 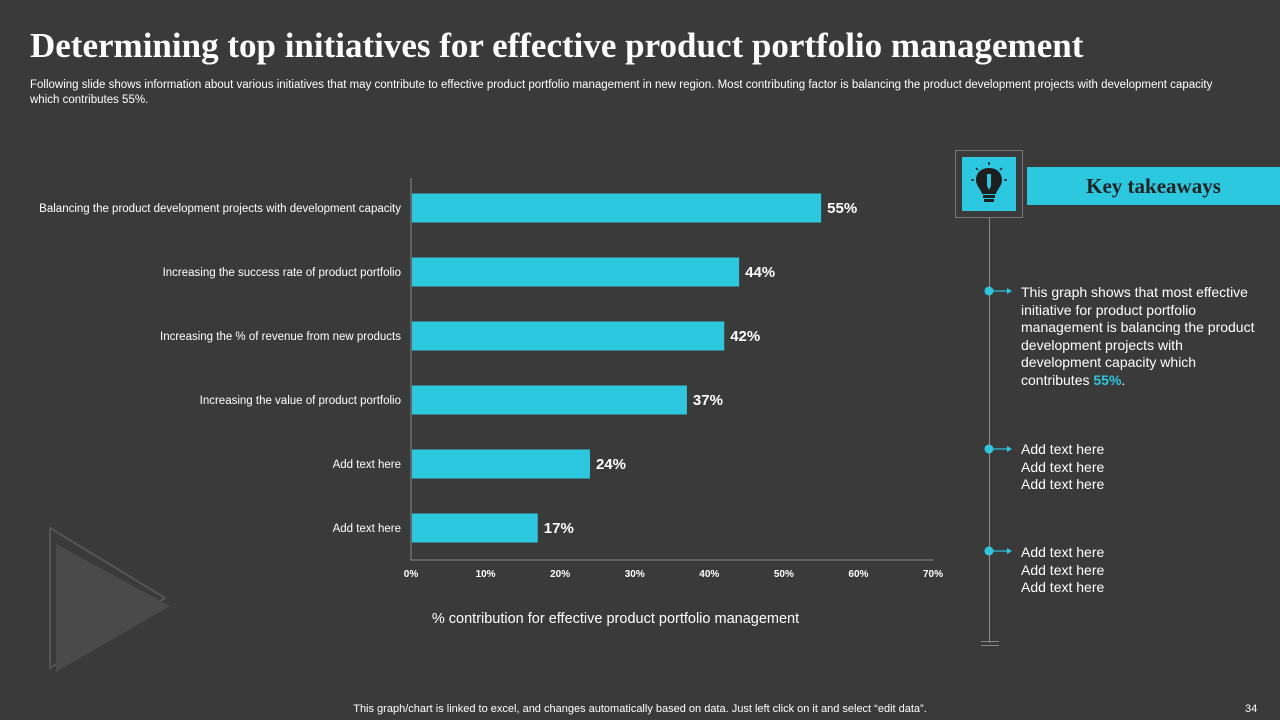 What do you see at coordinates (486, 574) in the screenshot?
I see `x-tick-label: 10%` at bounding box center [486, 574].